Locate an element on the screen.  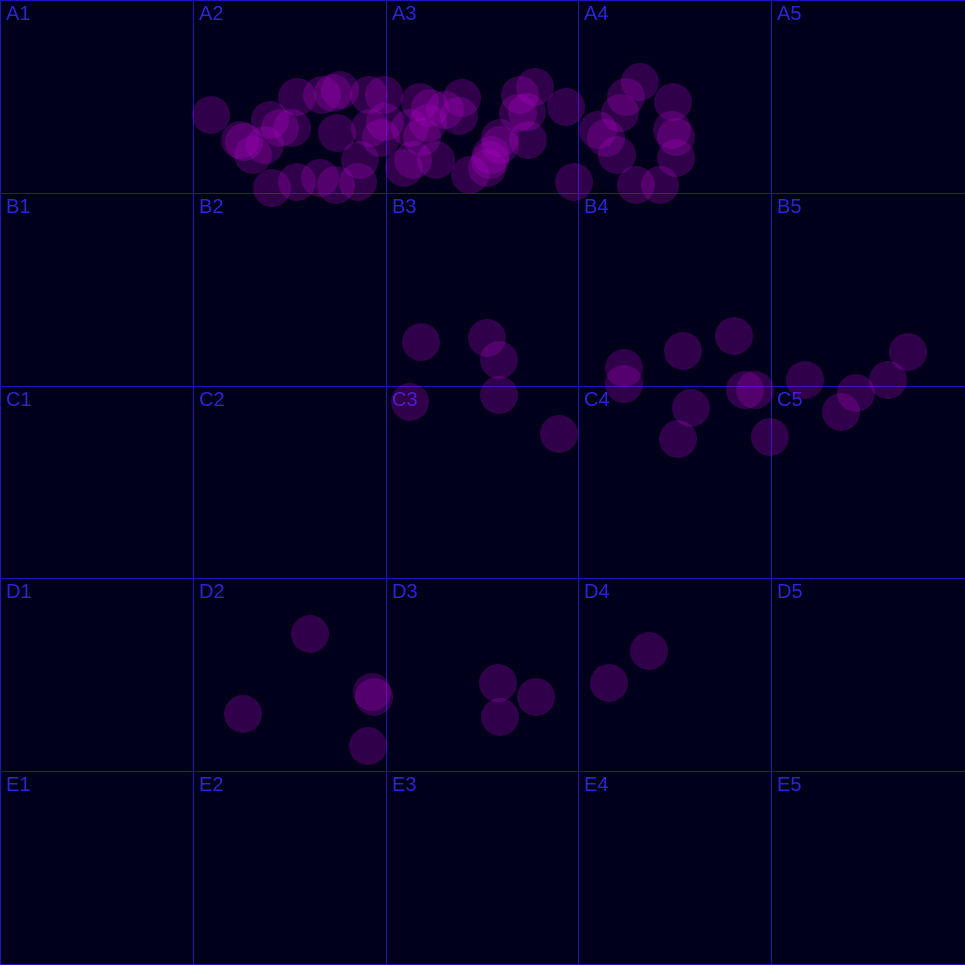
grid-cell-c5: C5 is located at coordinates (868, 482).